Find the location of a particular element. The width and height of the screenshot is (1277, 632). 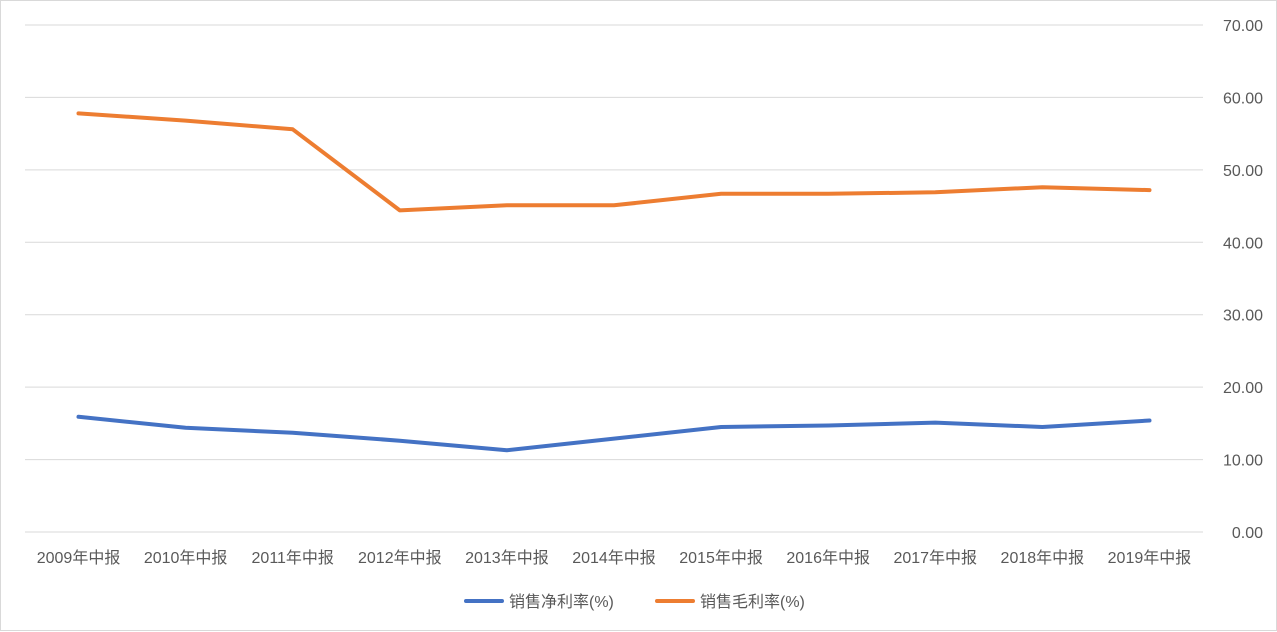

y-tick-label: 0.00 is located at coordinates (1247, 533).